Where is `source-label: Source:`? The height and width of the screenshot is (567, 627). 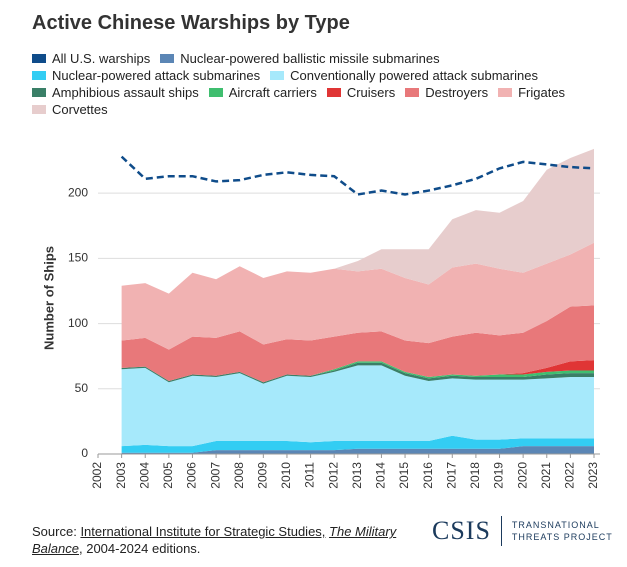 source-label: Source: is located at coordinates (54, 531).